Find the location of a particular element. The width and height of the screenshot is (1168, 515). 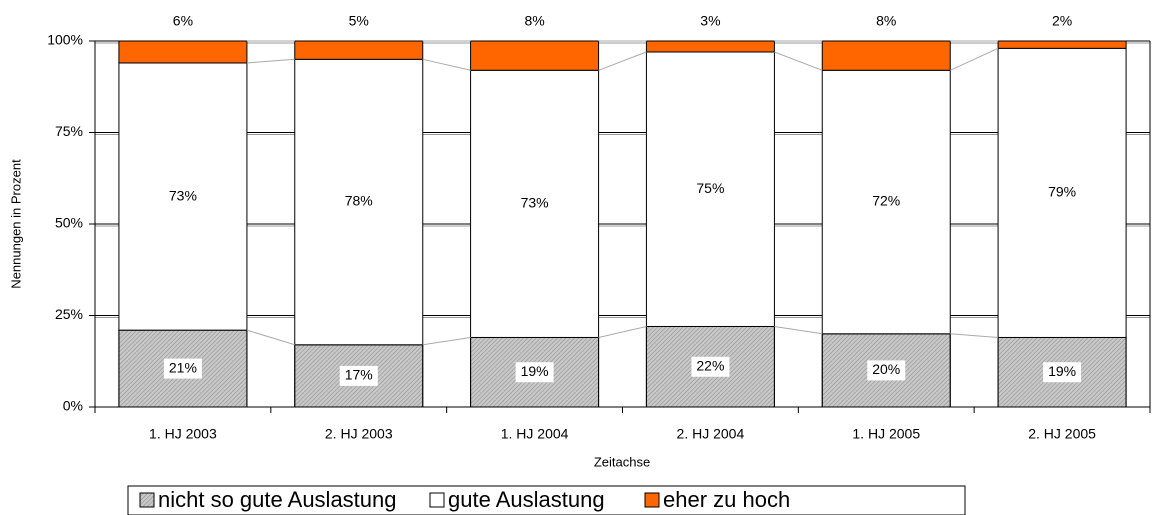

data-label: 5% is located at coordinates (359, 21).